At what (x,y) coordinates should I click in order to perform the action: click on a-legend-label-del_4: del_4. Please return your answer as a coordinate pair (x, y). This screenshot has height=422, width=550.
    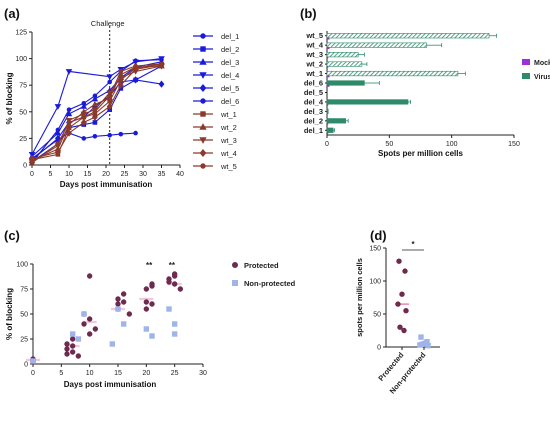
    Looking at the image, I should click on (230, 75).